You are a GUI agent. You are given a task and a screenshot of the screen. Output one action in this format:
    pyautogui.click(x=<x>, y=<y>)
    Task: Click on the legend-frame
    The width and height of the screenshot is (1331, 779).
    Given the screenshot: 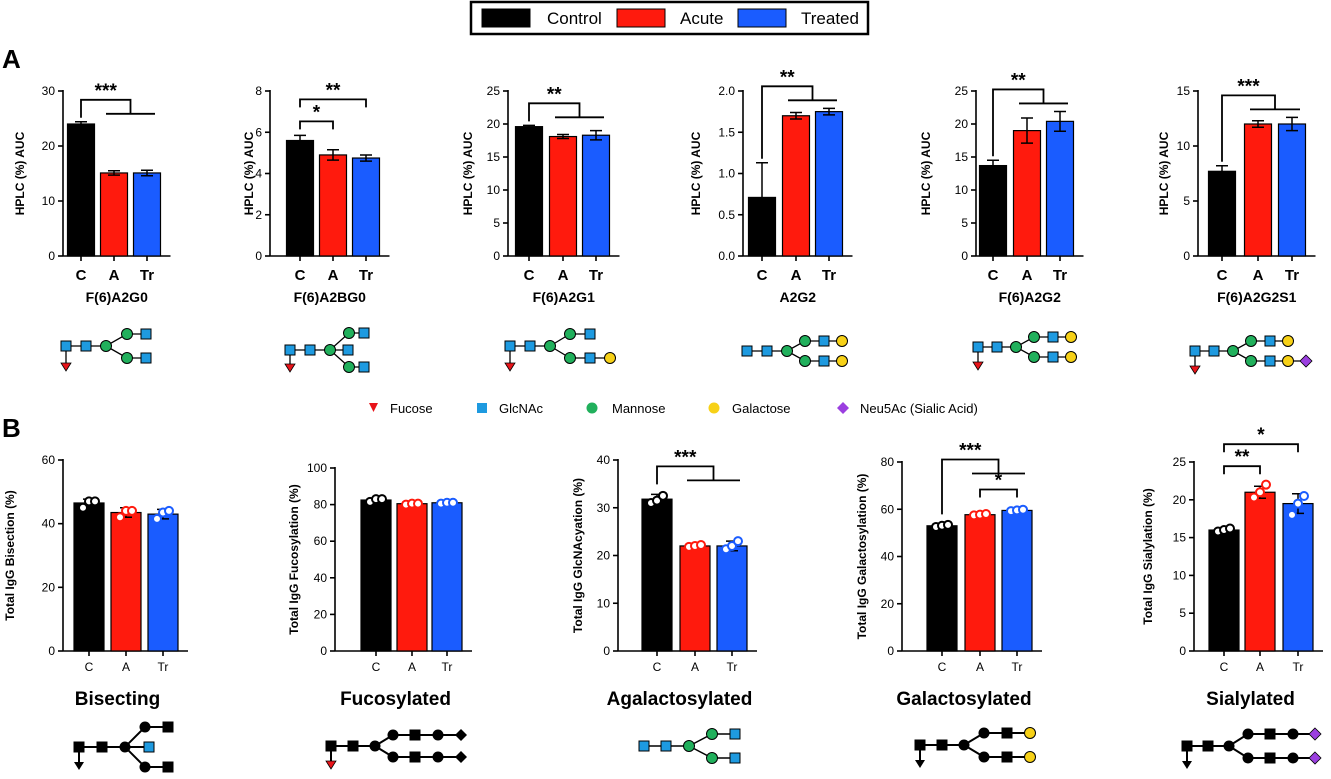 What is the action you would take?
    pyautogui.click(x=669, y=18)
    